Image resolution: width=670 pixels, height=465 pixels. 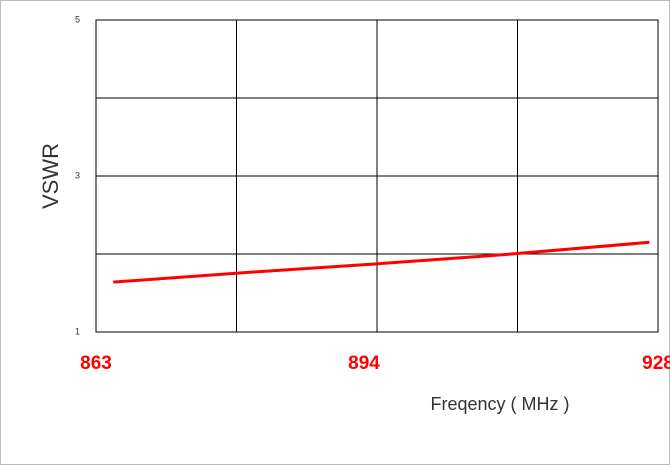 I want to click on x-axis-label: Freqency ( MHz ), so click(x=499, y=404).